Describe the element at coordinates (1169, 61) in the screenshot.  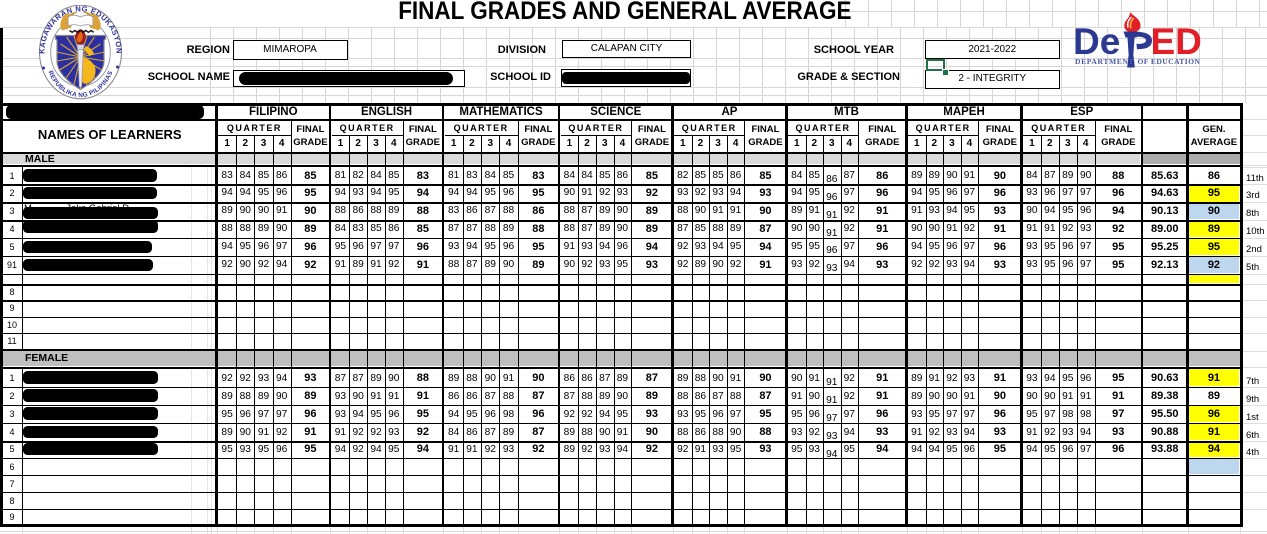
I see `svg-text: OF EDUCATION` at that location.